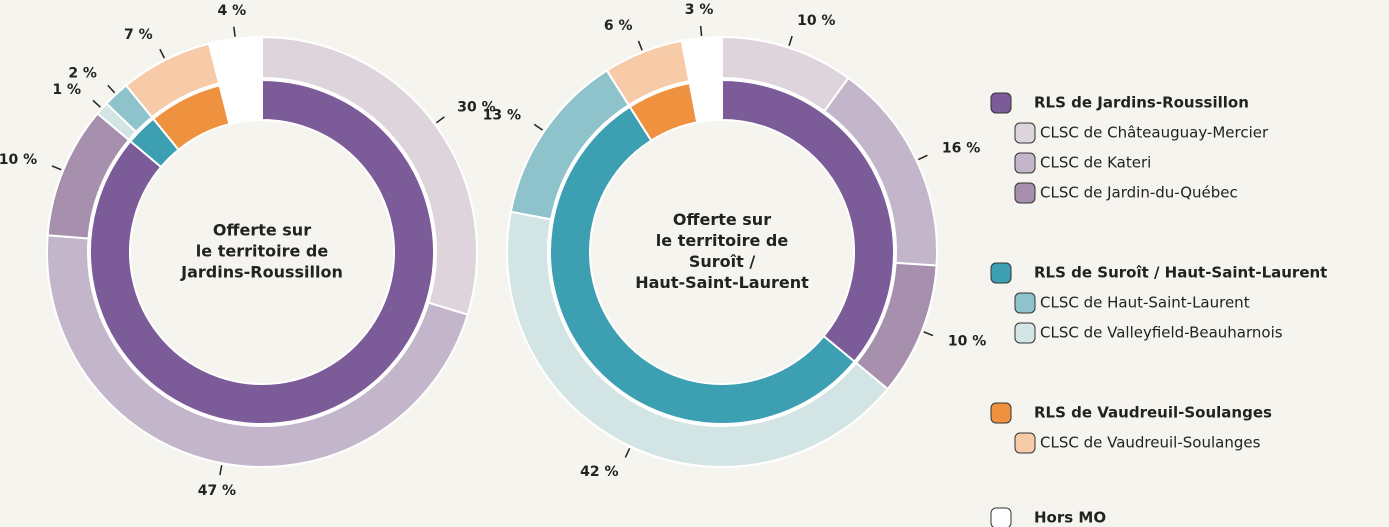  Describe the element at coordinates (599, 472) in the screenshot. I see `value-label: 42 %` at that location.